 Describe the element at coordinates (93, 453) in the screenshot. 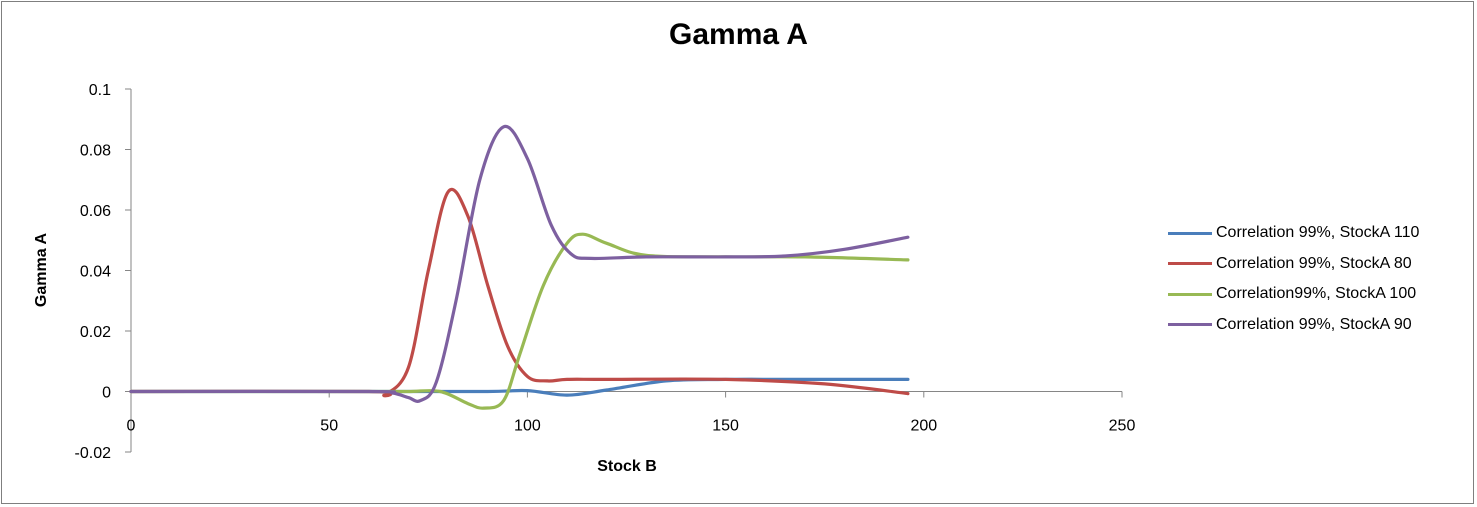

I see `y-tick-label: -0.02` at that location.